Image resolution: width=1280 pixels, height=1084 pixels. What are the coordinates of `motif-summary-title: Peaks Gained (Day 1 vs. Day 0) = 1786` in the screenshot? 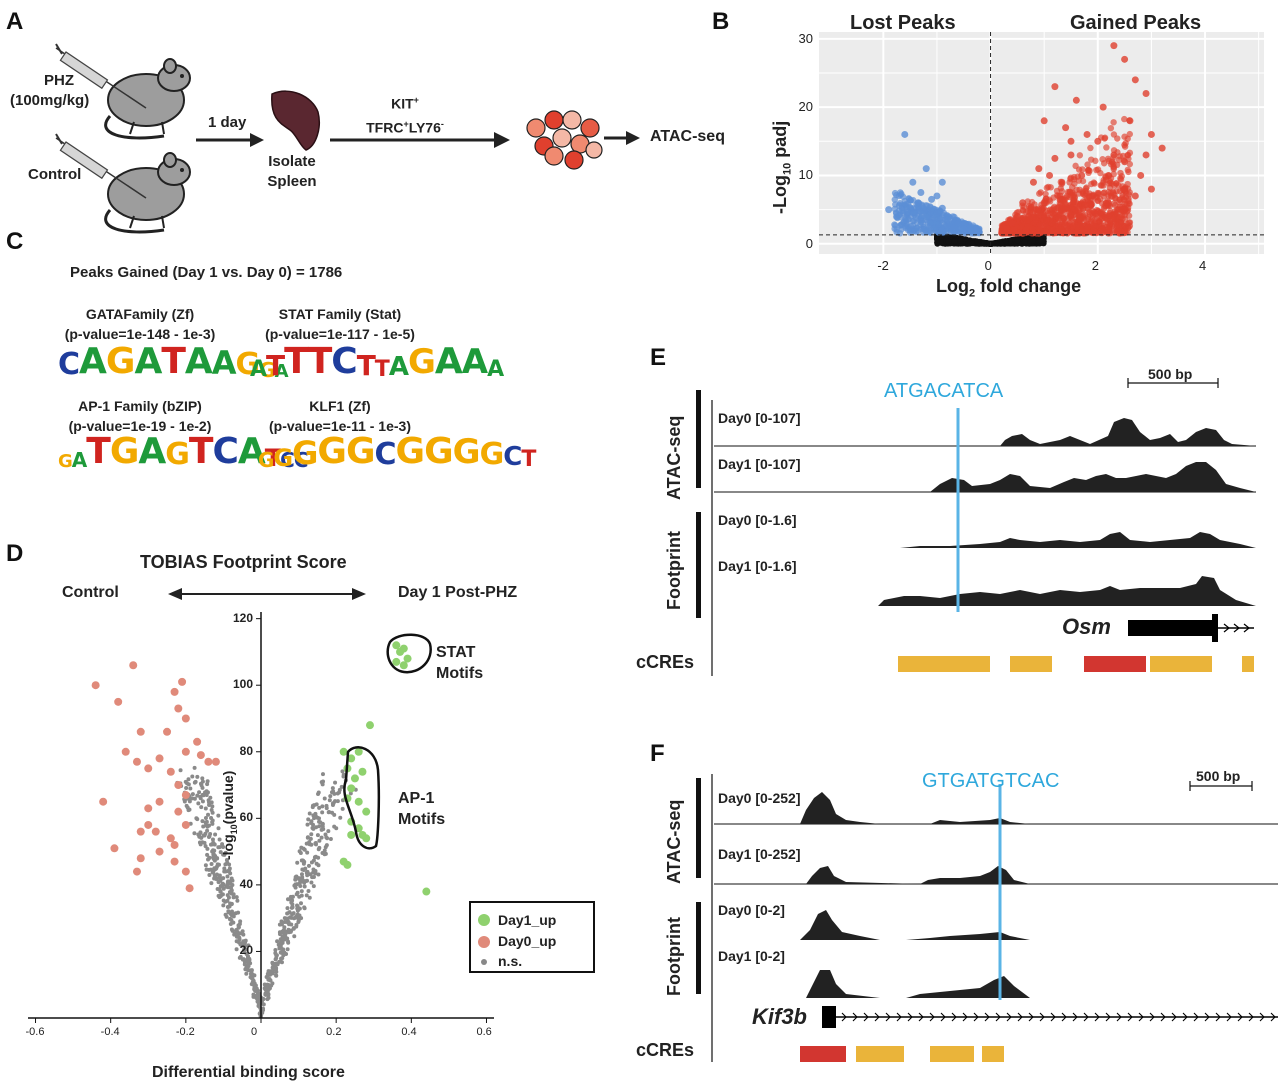 It's located at (206, 272).